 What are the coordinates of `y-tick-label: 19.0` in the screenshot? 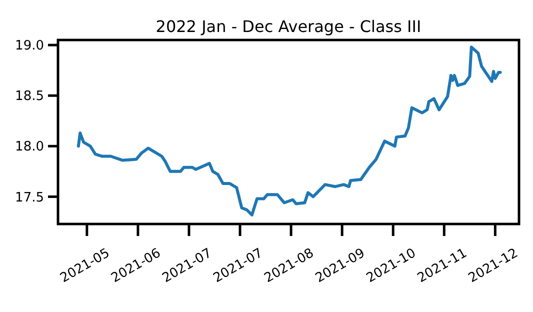 It's located at (29, 46).